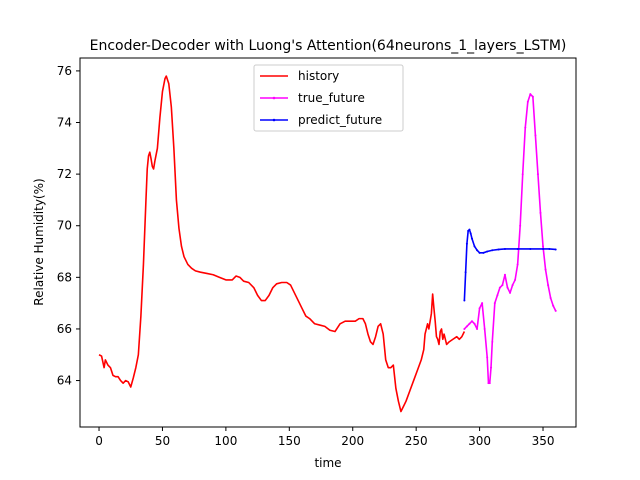 The width and height of the screenshot is (640, 480). I want to click on y-tick-label: 64, so click(64, 381).